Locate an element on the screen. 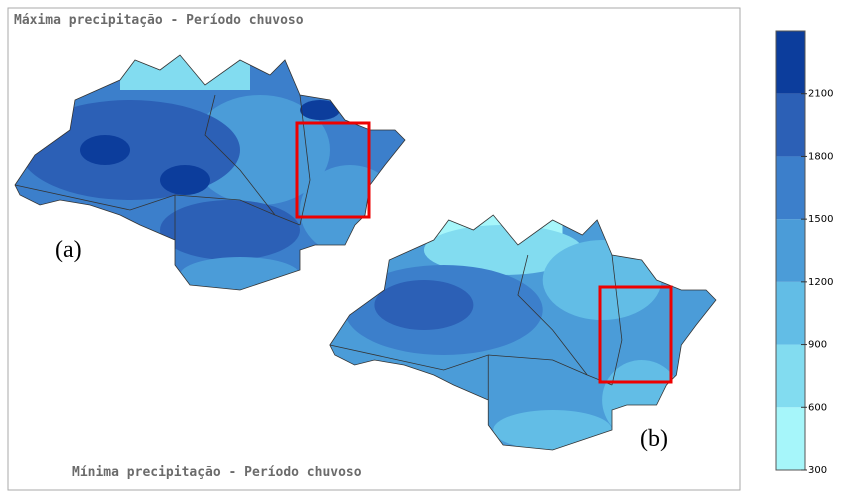 This screenshot has height=499, width=843. colorbar-tick-label: 600 is located at coordinates (817, 407).